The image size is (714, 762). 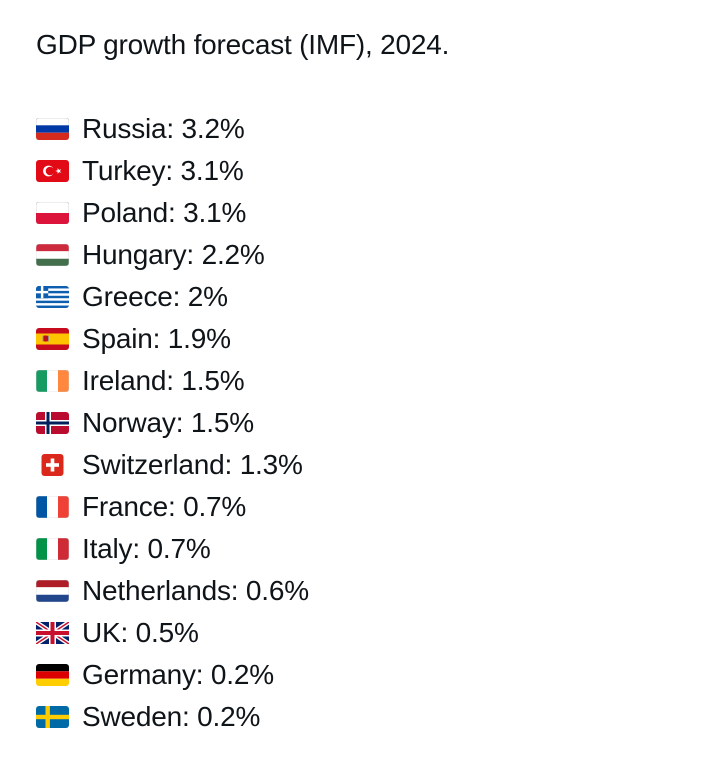 What do you see at coordinates (146, 548) in the screenshot?
I see `list-item-text: Italy: 0.7%` at bounding box center [146, 548].